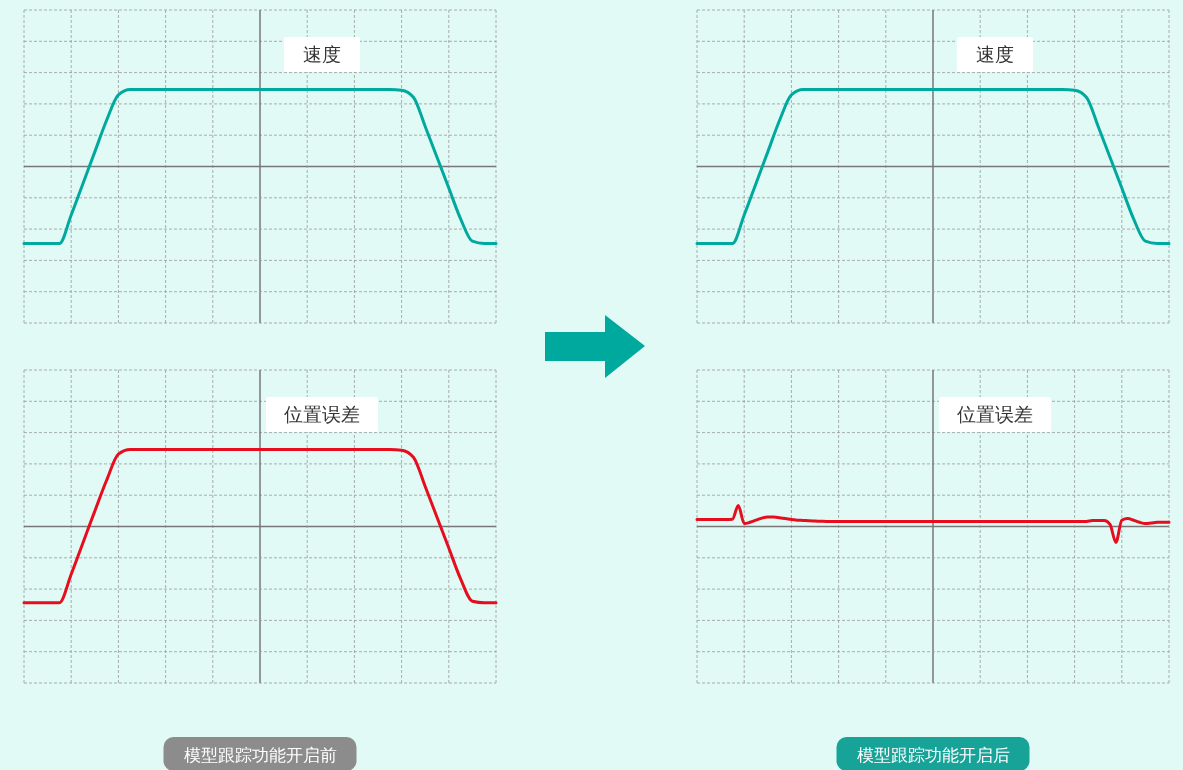  What do you see at coordinates (260, 755) in the screenshot?
I see `text: 模型跟踪功能开启前` at bounding box center [260, 755].